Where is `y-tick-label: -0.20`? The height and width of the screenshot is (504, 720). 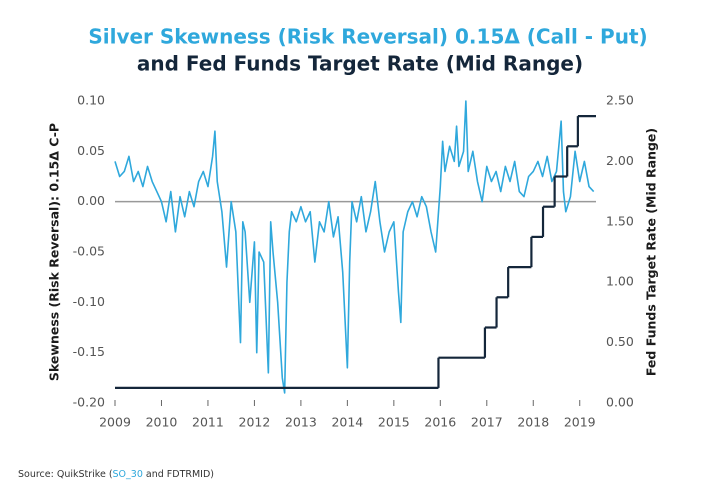 y-tick-label: -0.20 is located at coordinates (89, 402).